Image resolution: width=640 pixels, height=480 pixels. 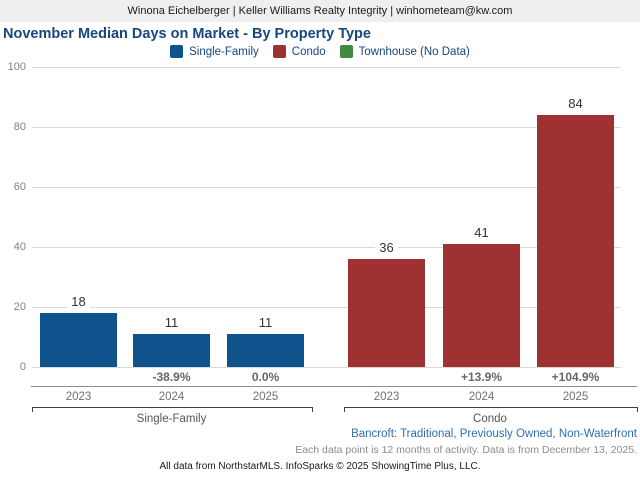 I want to click on bar-single-family-2023, so click(x=78, y=340).